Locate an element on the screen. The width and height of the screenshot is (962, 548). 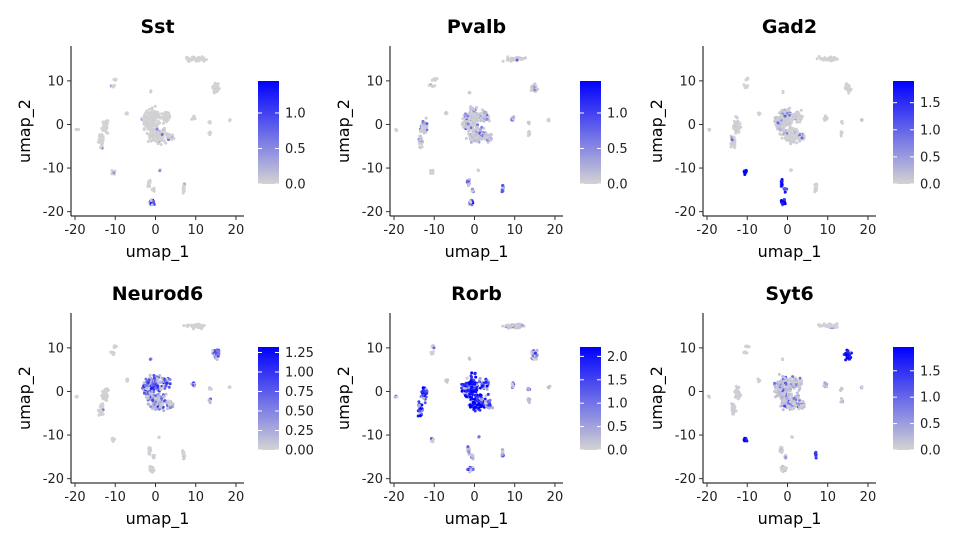
y-axis-title: umap_2 is located at coordinates (344, 131).